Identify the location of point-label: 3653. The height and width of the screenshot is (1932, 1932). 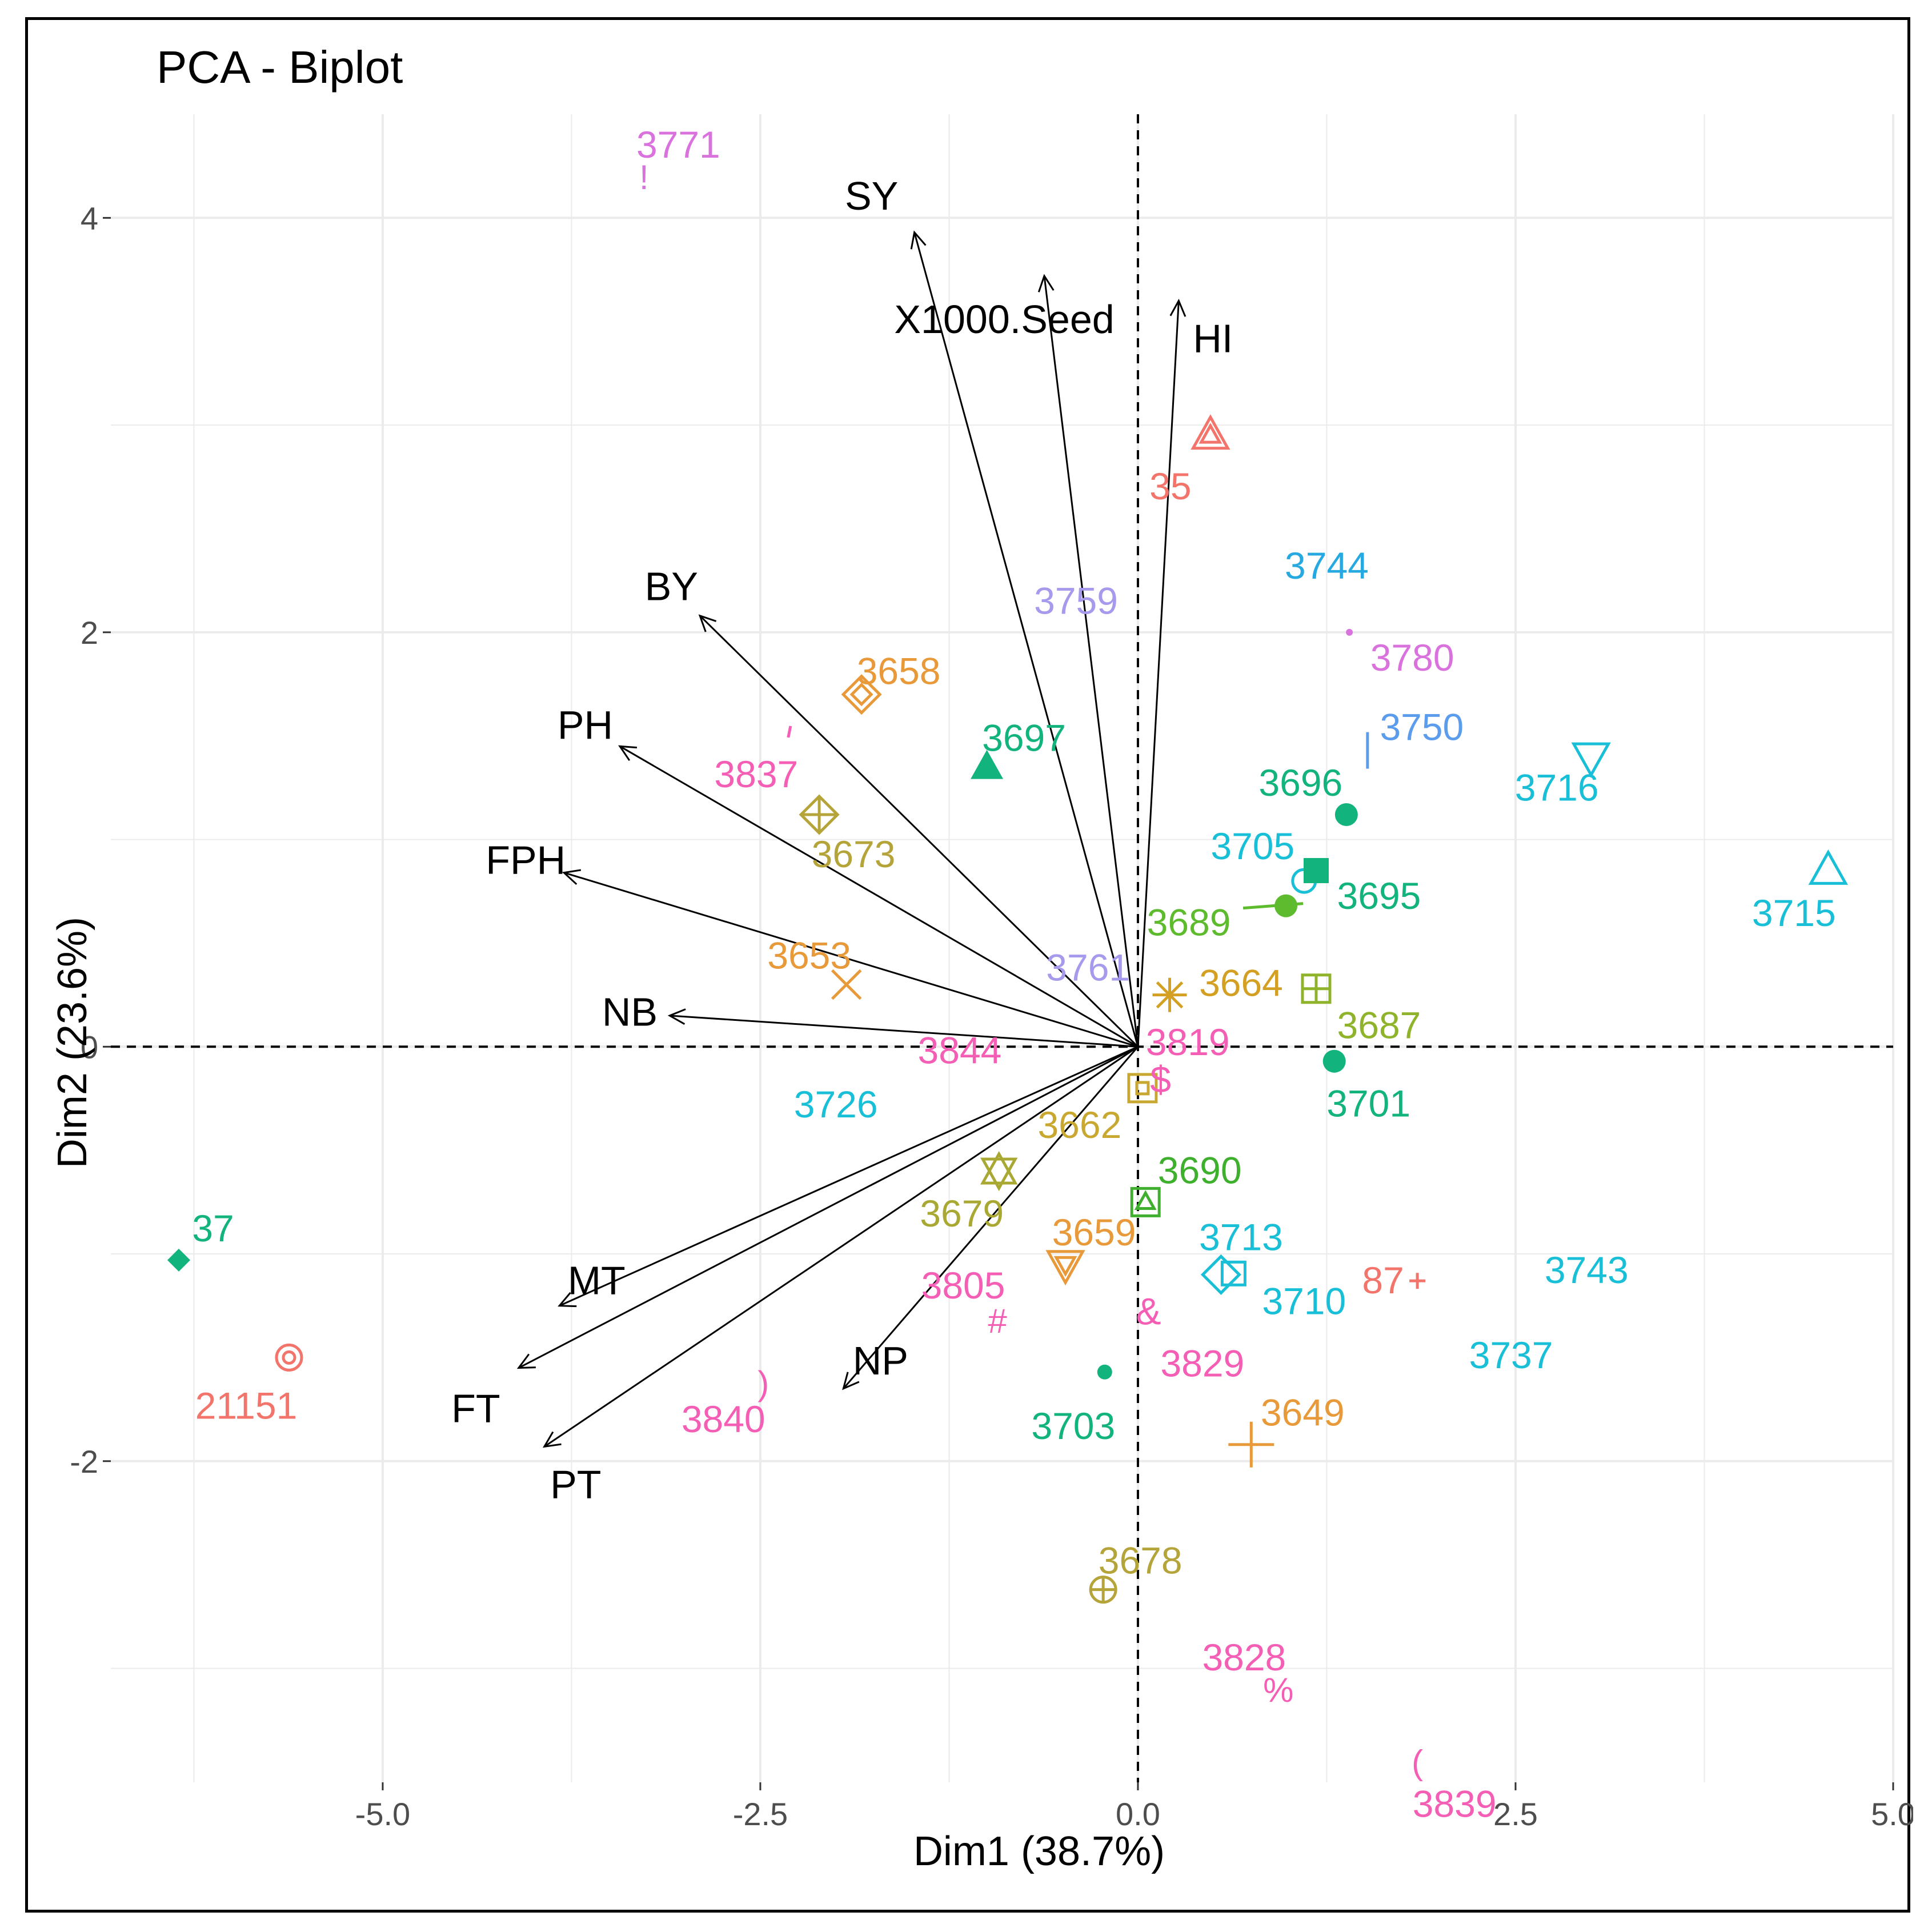
(809, 955).